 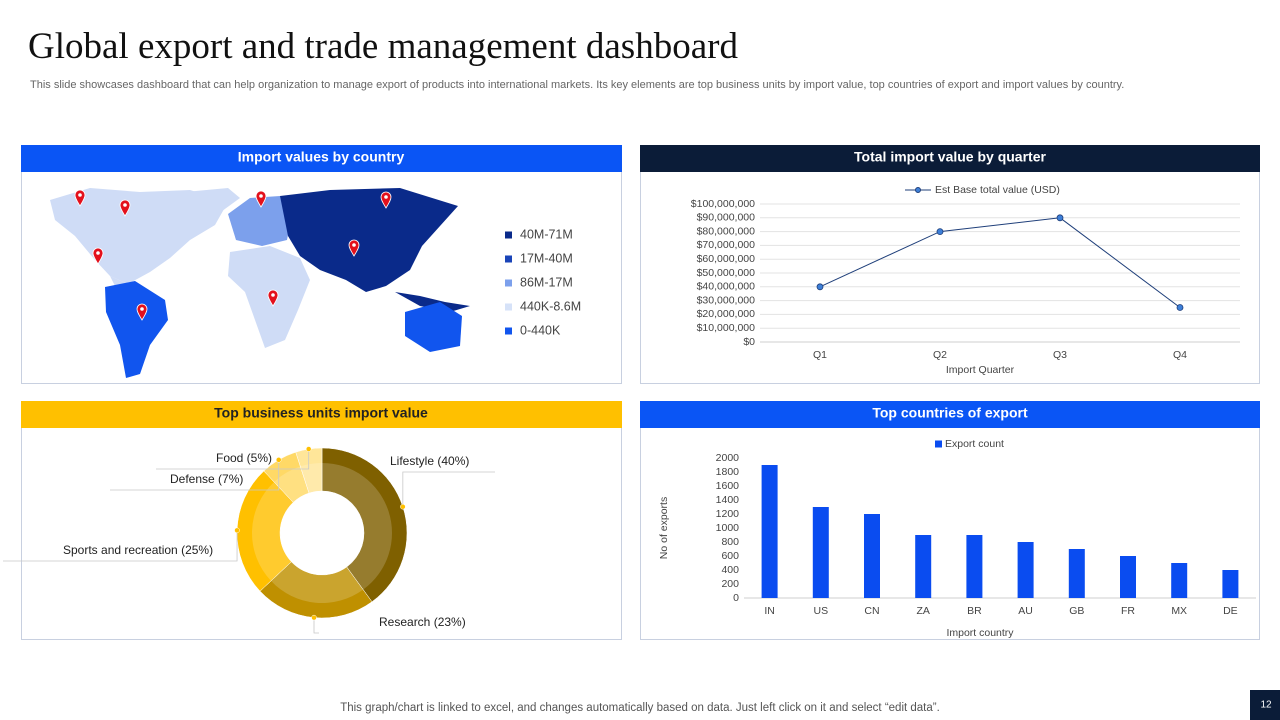 What do you see at coordinates (980, 370) in the screenshot?
I see `x-axis-label: Import Quarter` at bounding box center [980, 370].